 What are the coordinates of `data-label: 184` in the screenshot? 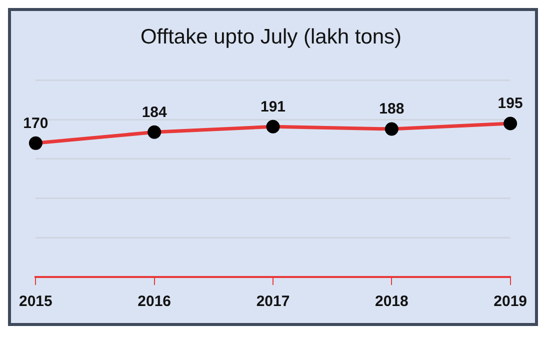 It's located at (155, 112).